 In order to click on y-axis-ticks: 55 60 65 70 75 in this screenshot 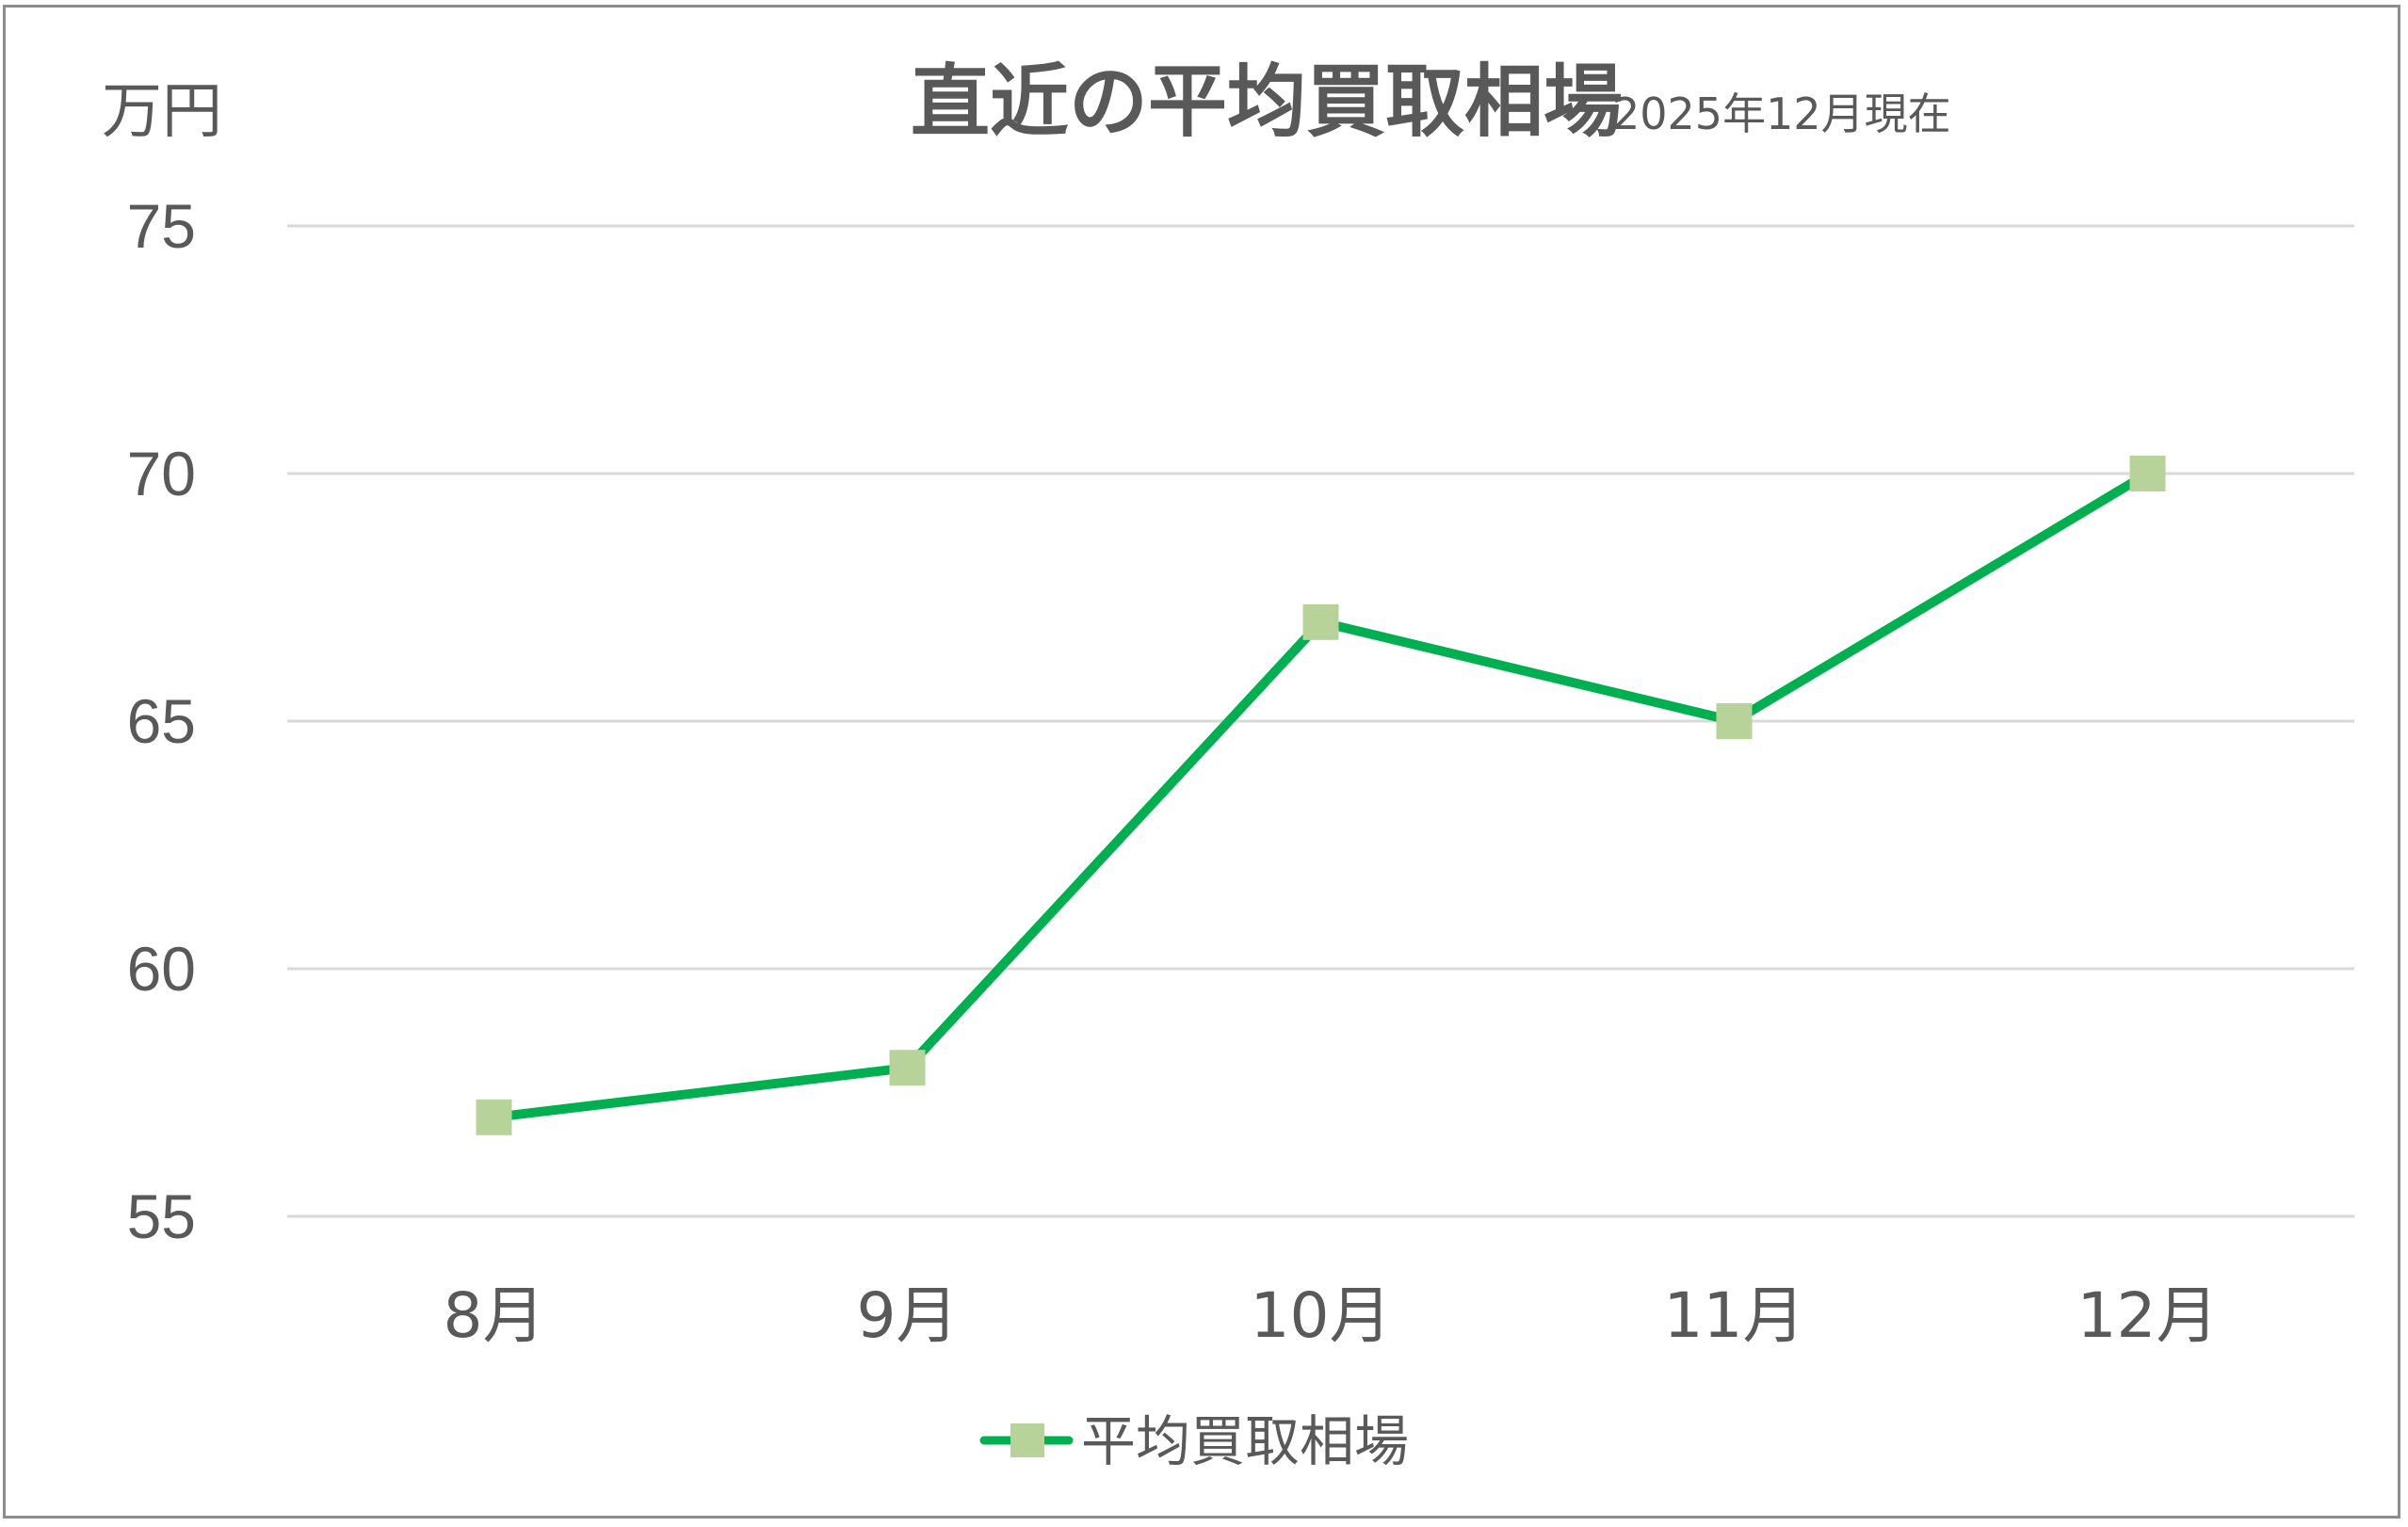, I will do `click(161, 721)`.